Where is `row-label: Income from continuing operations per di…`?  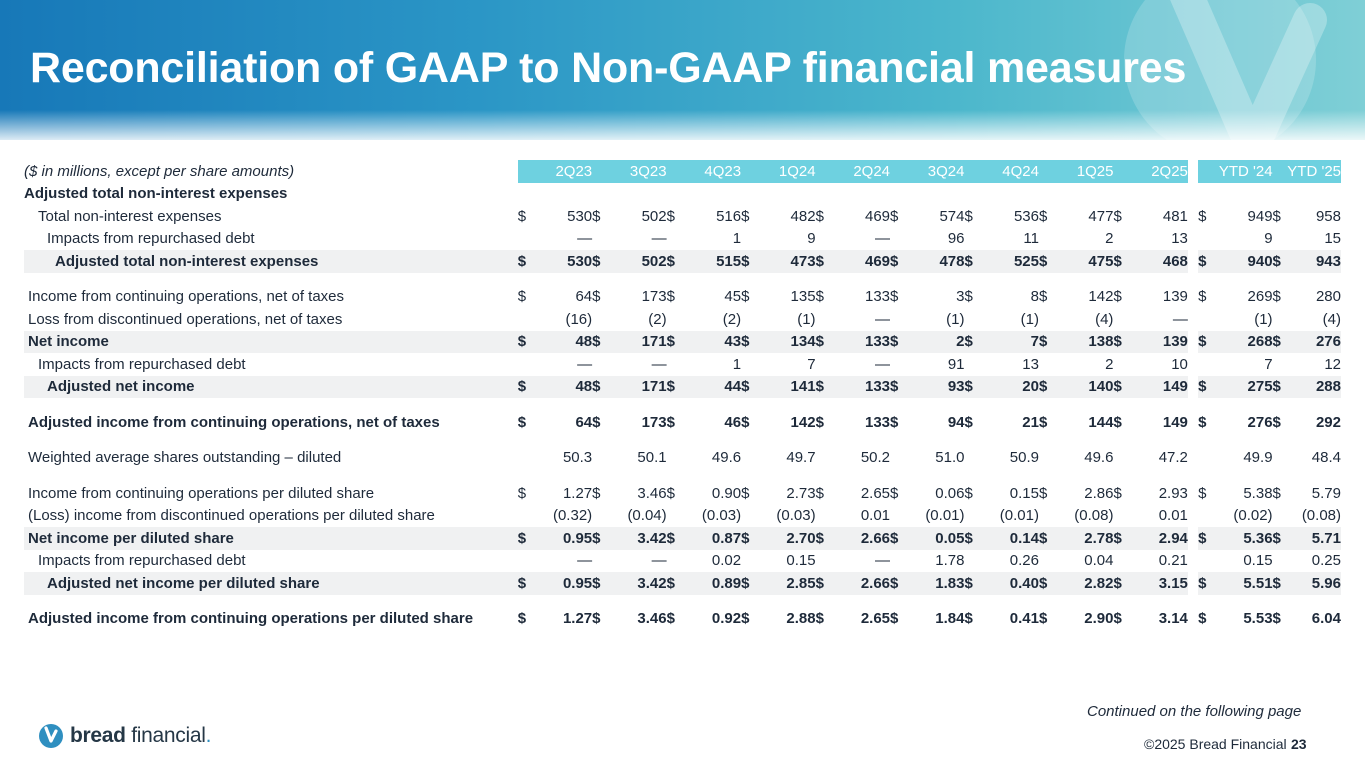 row-label: Income from continuing operations per di… is located at coordinates (201, 493).